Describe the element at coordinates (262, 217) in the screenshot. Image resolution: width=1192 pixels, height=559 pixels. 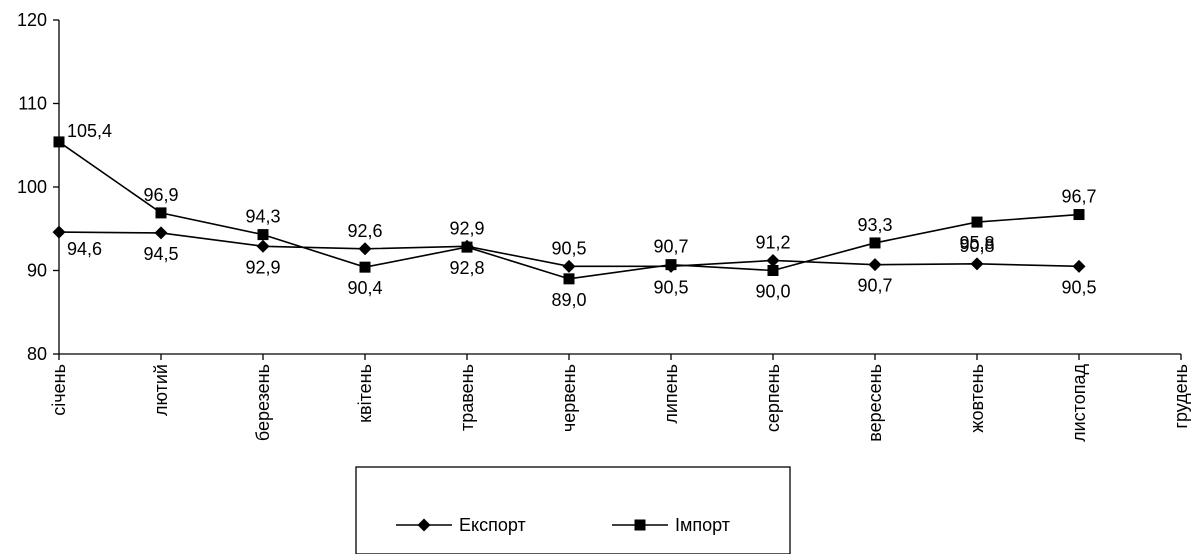
I see `data-label-import: 94,3` at that location.